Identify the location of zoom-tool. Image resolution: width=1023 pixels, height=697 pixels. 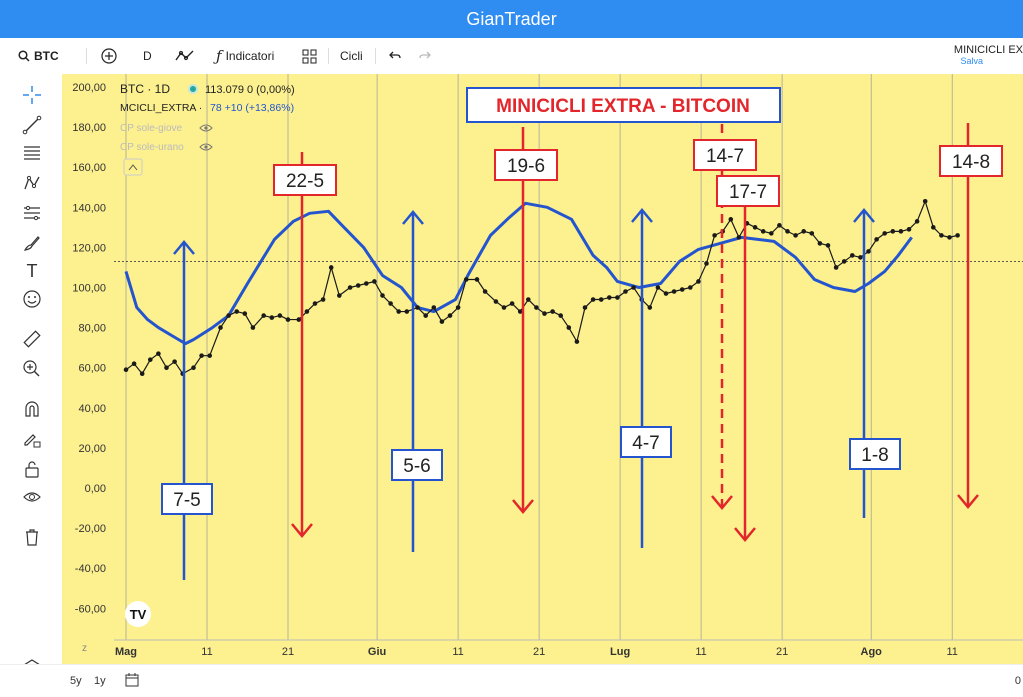
(32, 369).